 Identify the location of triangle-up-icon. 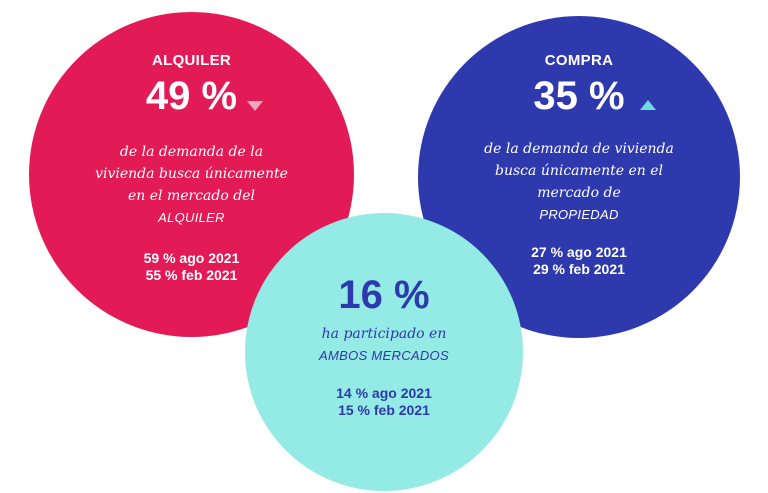
(648, 105).